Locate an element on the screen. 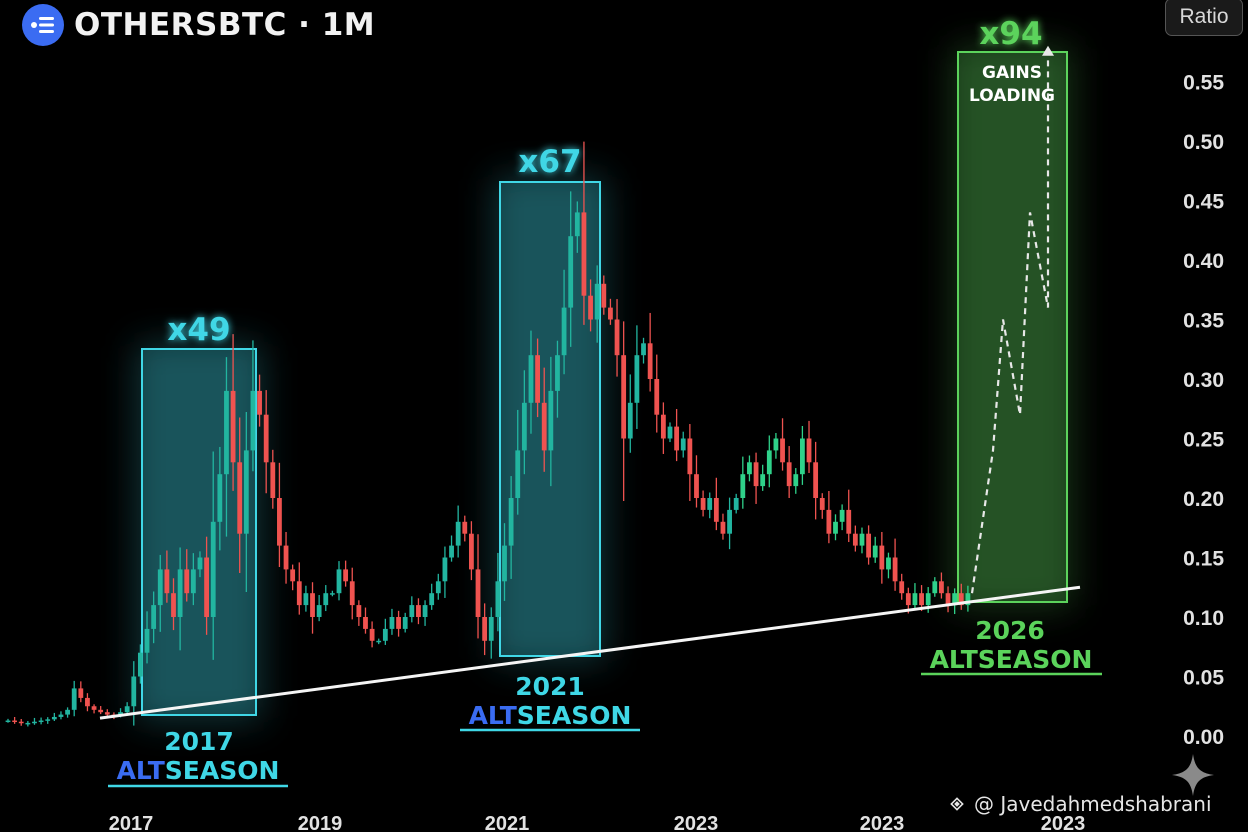  x-tick-label: 2023 is located at coordinates (696, 822).